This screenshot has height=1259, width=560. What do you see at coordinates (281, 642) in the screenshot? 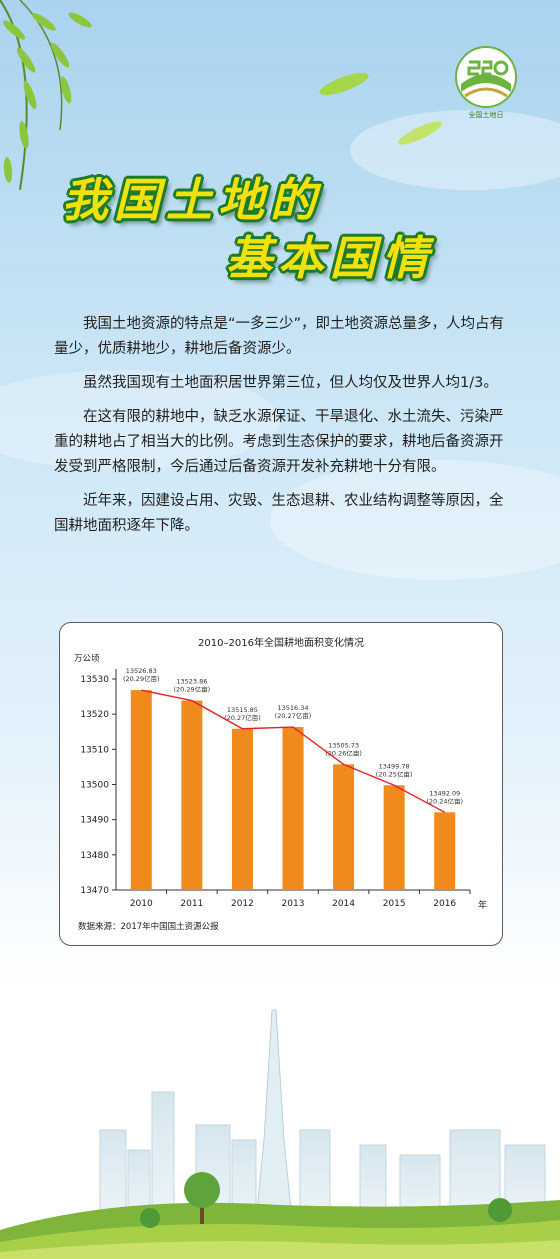
I see `chart-title: 2010–2016年全国耕地面积变化情况` at bounding box center [281, 642].